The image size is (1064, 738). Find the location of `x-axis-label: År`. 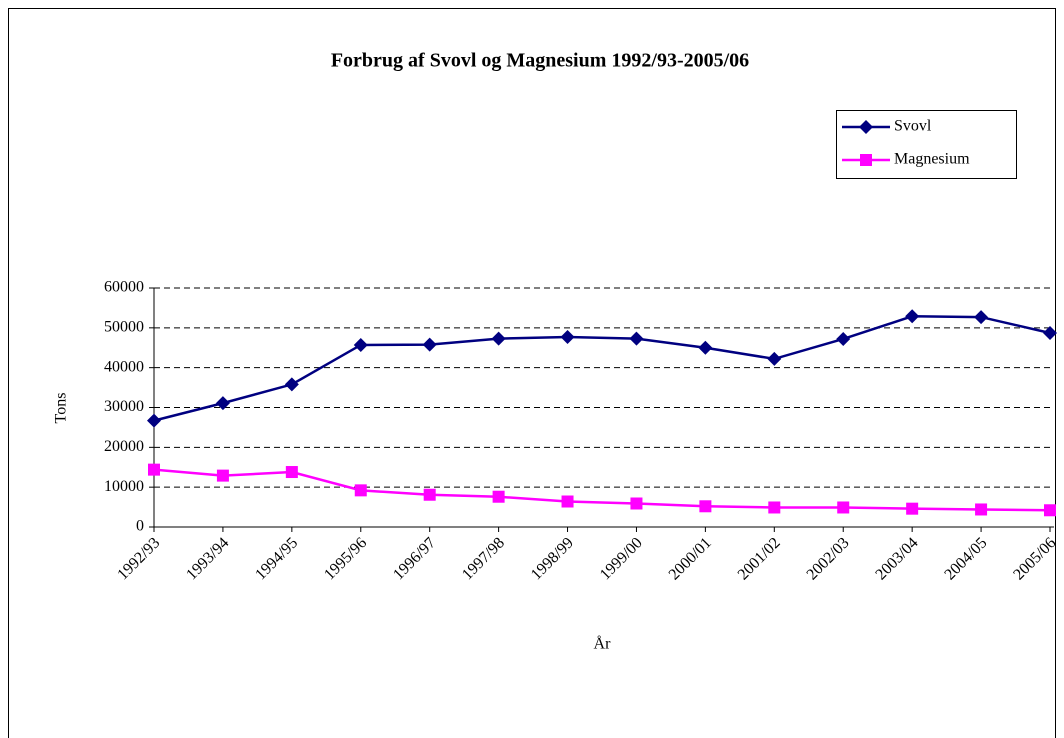

x-axis-label: År is located at coordinates (603, 644).